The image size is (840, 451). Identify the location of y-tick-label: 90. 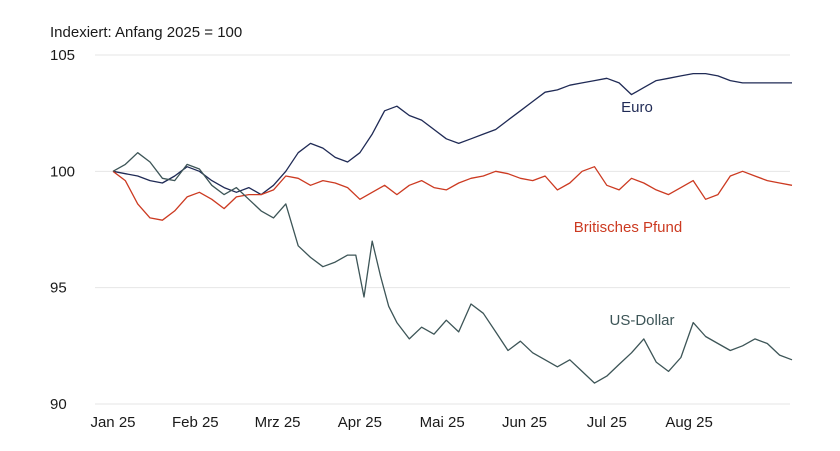
(58, 404).